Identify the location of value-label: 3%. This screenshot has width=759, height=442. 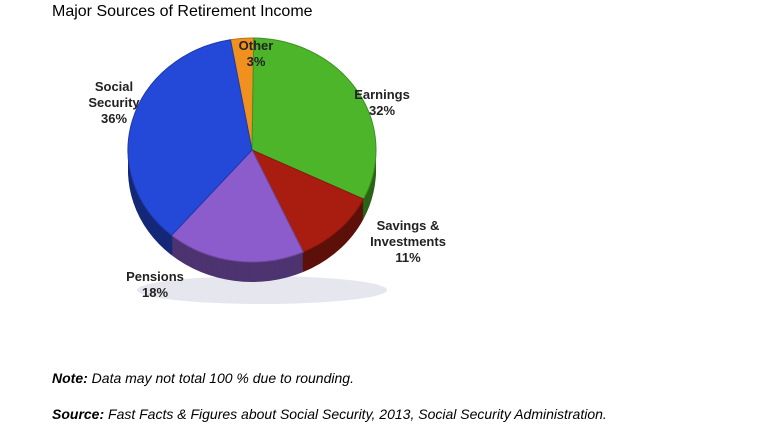
(256, 61).